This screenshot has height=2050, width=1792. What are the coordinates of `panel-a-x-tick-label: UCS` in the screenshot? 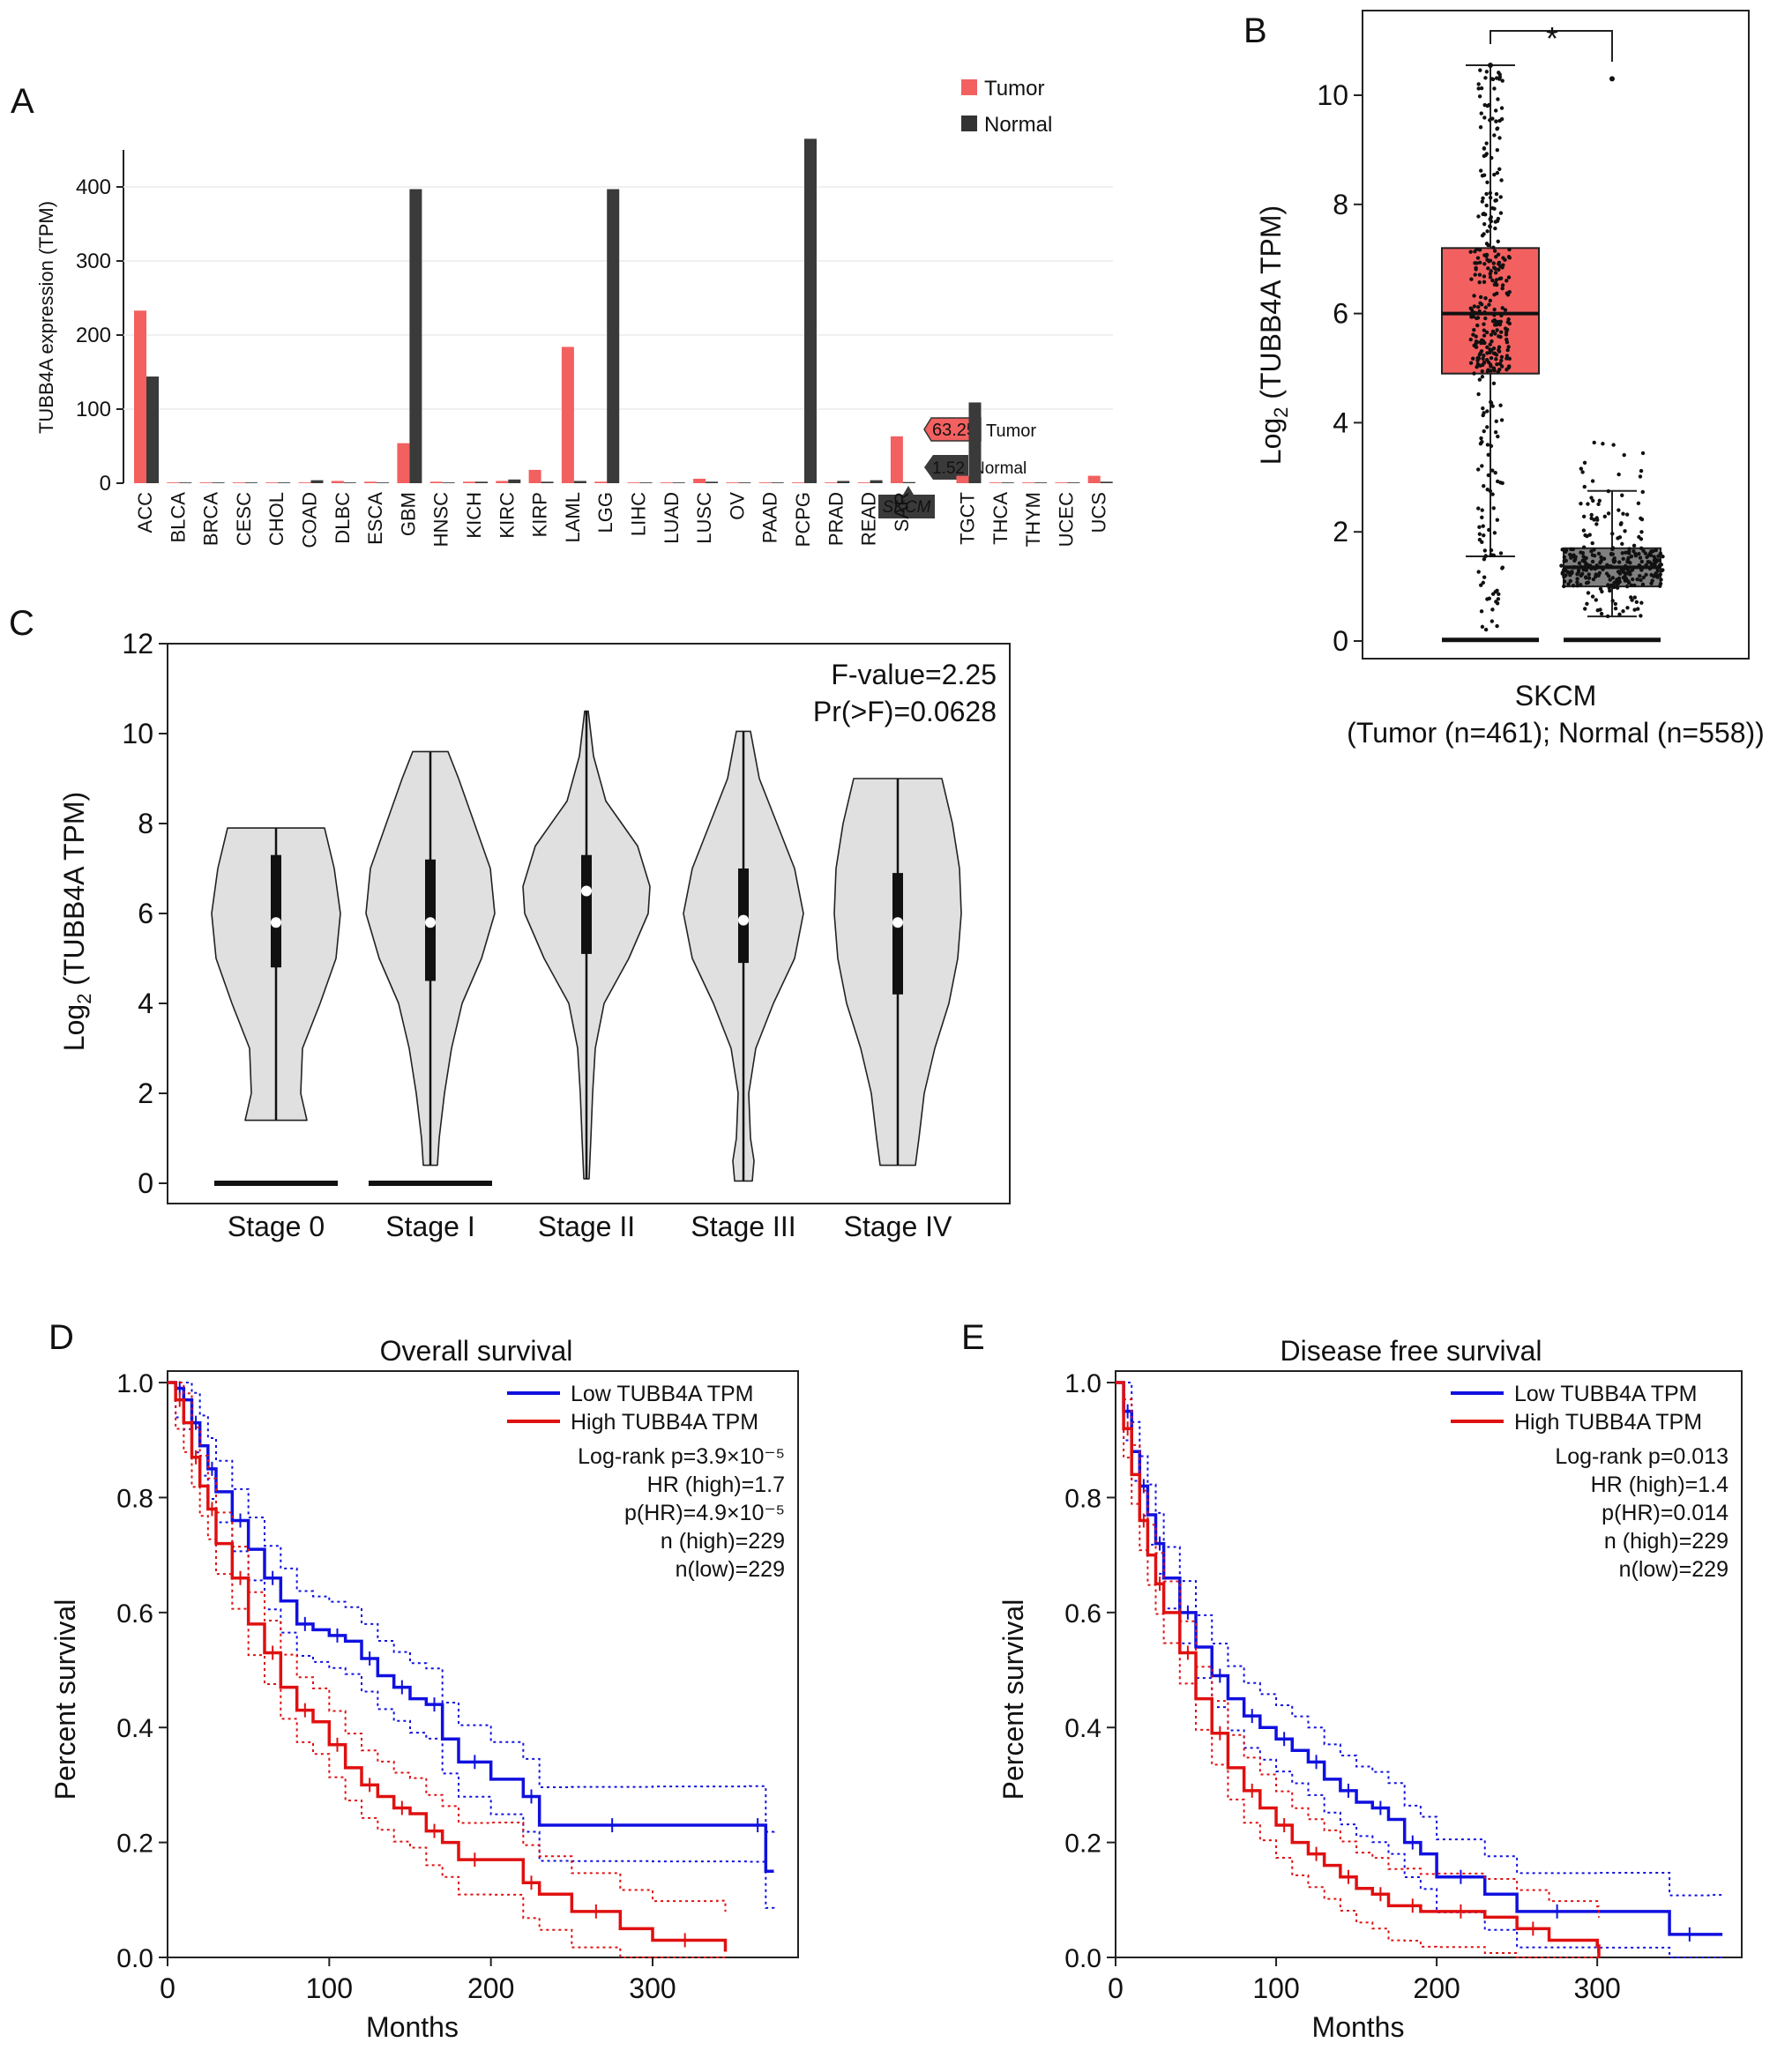 It's located at (1099, 512).